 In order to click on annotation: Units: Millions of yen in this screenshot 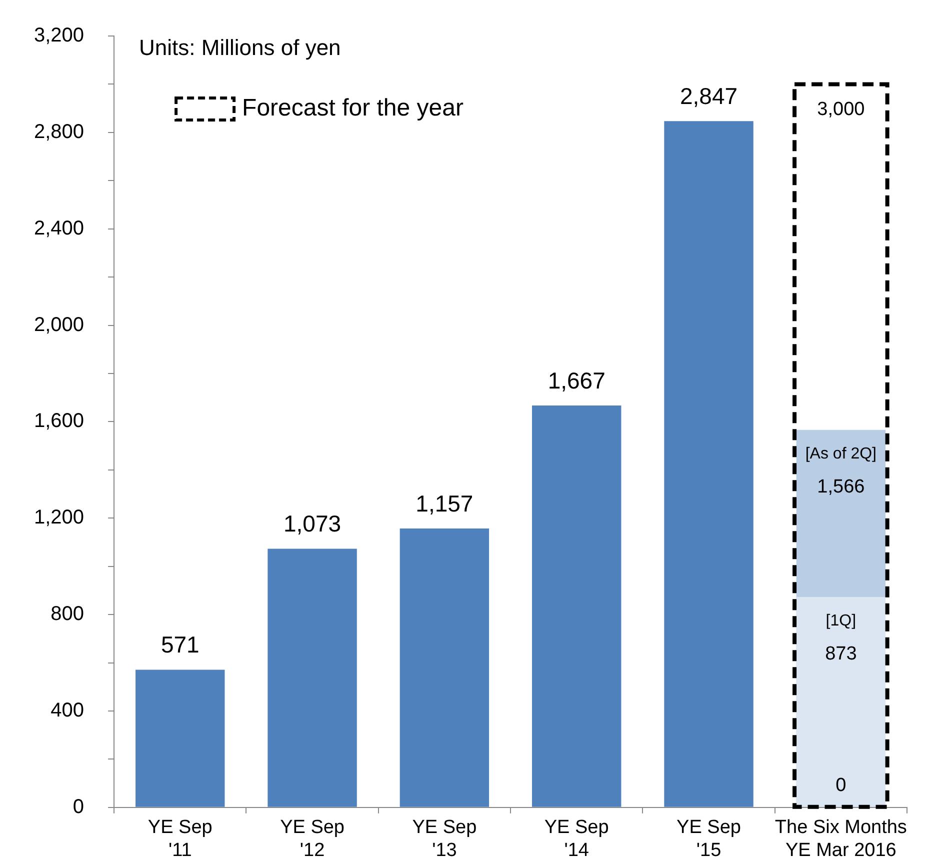, I will do `click(240, 47)`.